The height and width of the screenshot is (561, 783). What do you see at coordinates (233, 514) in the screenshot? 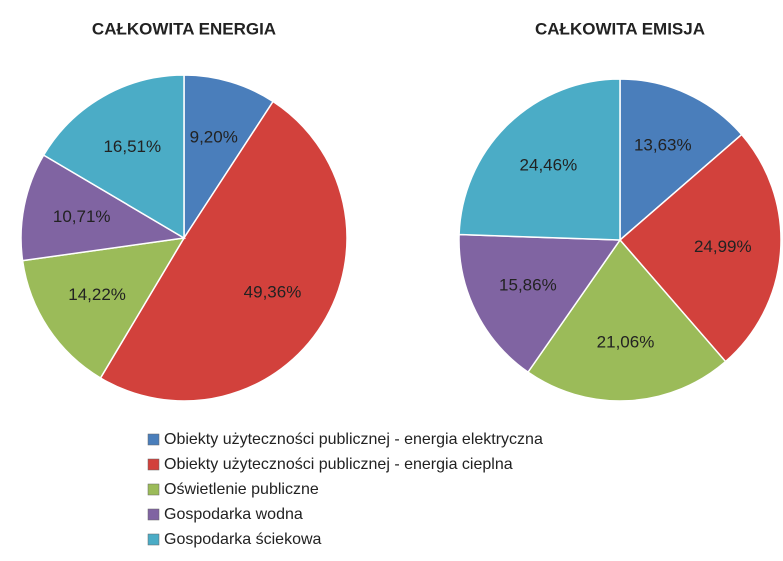
I see `legend-label: Gospodarka wodna` at bounding box center [233, 514].